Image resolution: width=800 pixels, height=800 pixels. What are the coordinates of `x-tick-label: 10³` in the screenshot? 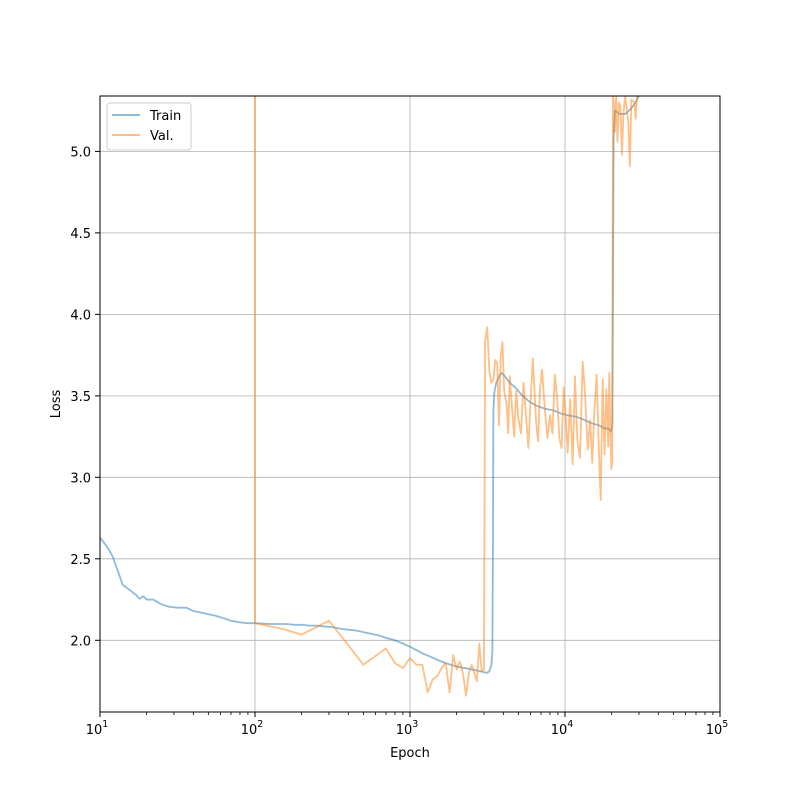 It's located at (407, 728).